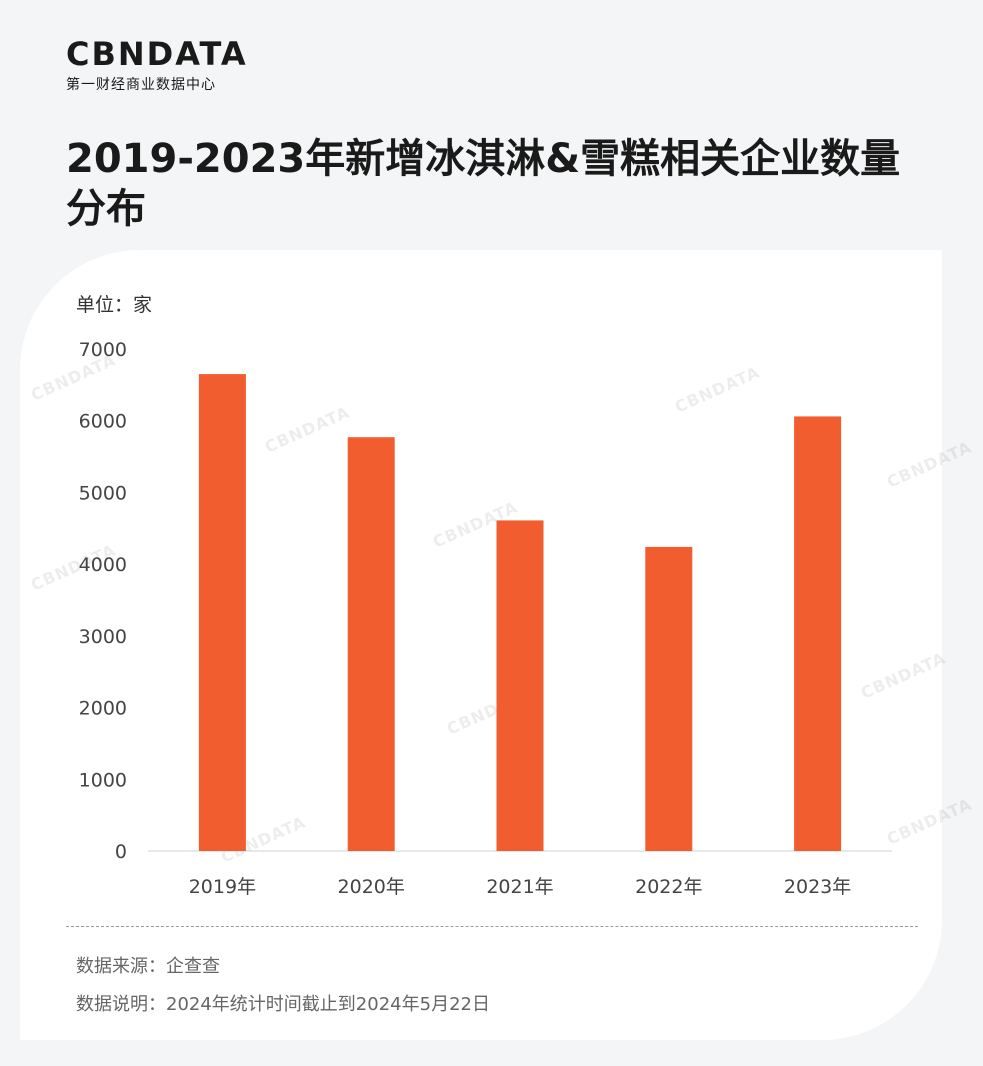 The width and height of the screenshot is (983, 1066). What do you see at coordinates (483, 184) in the screenshot?
I see `chart-title: 2019-2023年新增冰淇淋&雪糕相关企业数量分布` at bounding box center [483, 184].